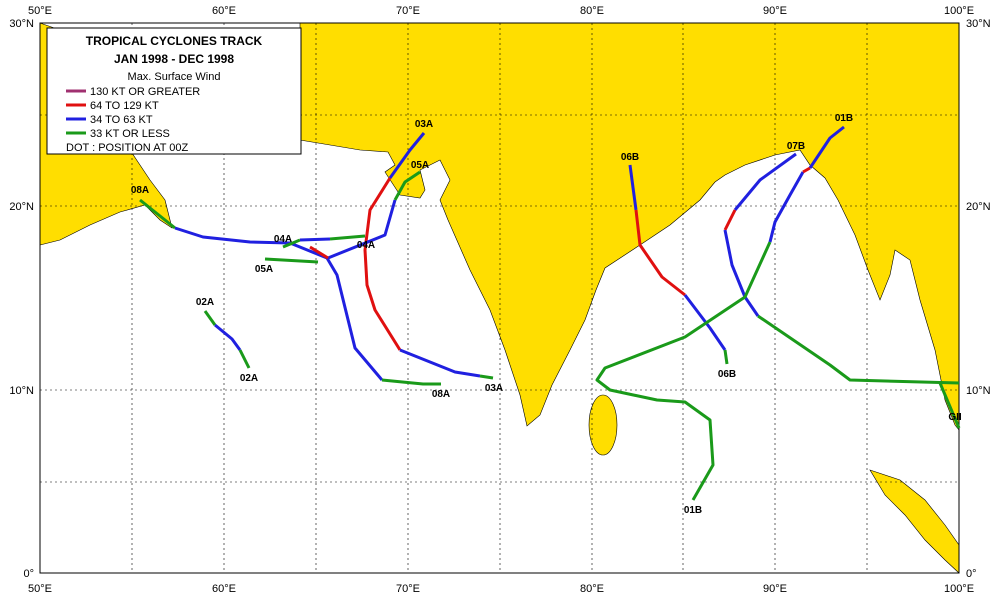 This screenshot has width=1000, height=601. What do you see at coordinates (124, 106) in the screenshot?
I see `legend-item: 64 TO 129 KT` at bounding box center [124, 106].